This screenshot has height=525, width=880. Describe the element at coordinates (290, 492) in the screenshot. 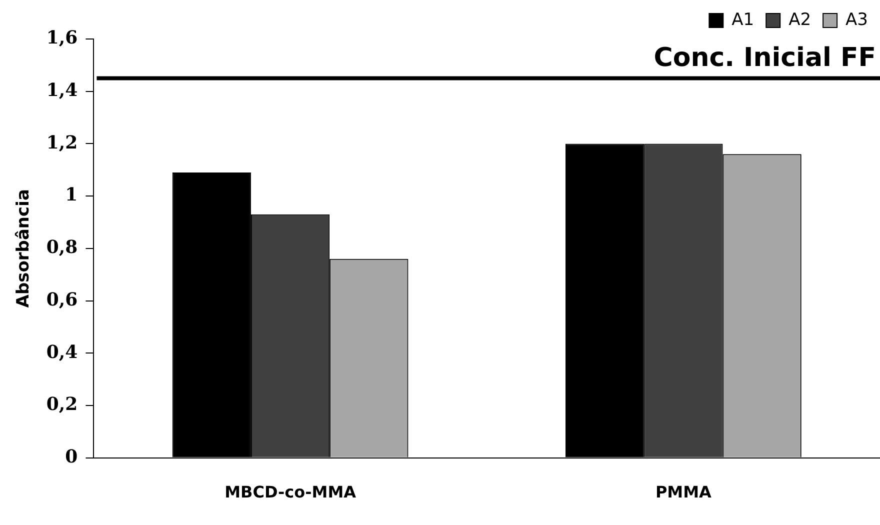

I see `x-tick-label: MBCD-co-MMA` at that location.